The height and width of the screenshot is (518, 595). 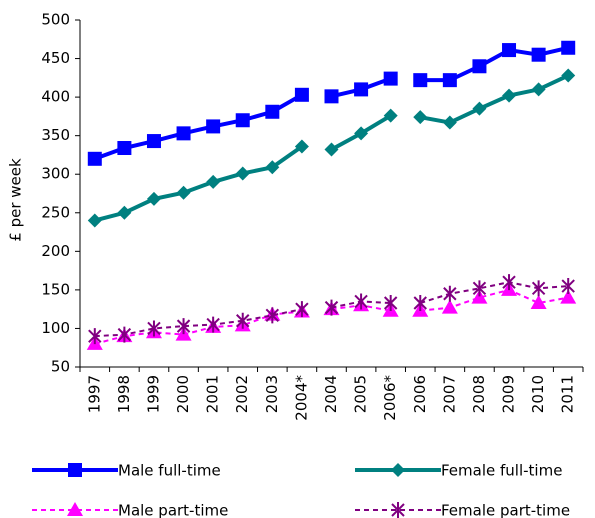 What do you see at coordinates (55, 289) in the screenshot?
I see `y-tick-label: 150` at bounding box center [55, 289].